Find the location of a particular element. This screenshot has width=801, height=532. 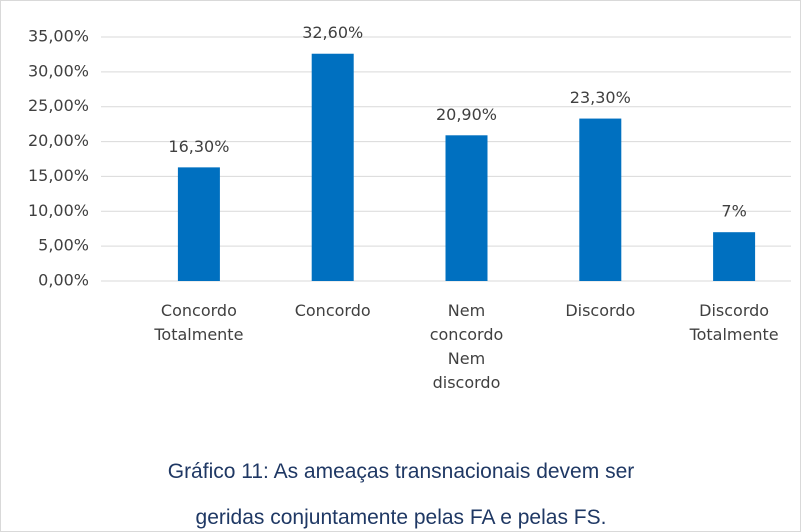

x-tick-label: Nem concordo Nem discordo is located at coordinates (467, 346).